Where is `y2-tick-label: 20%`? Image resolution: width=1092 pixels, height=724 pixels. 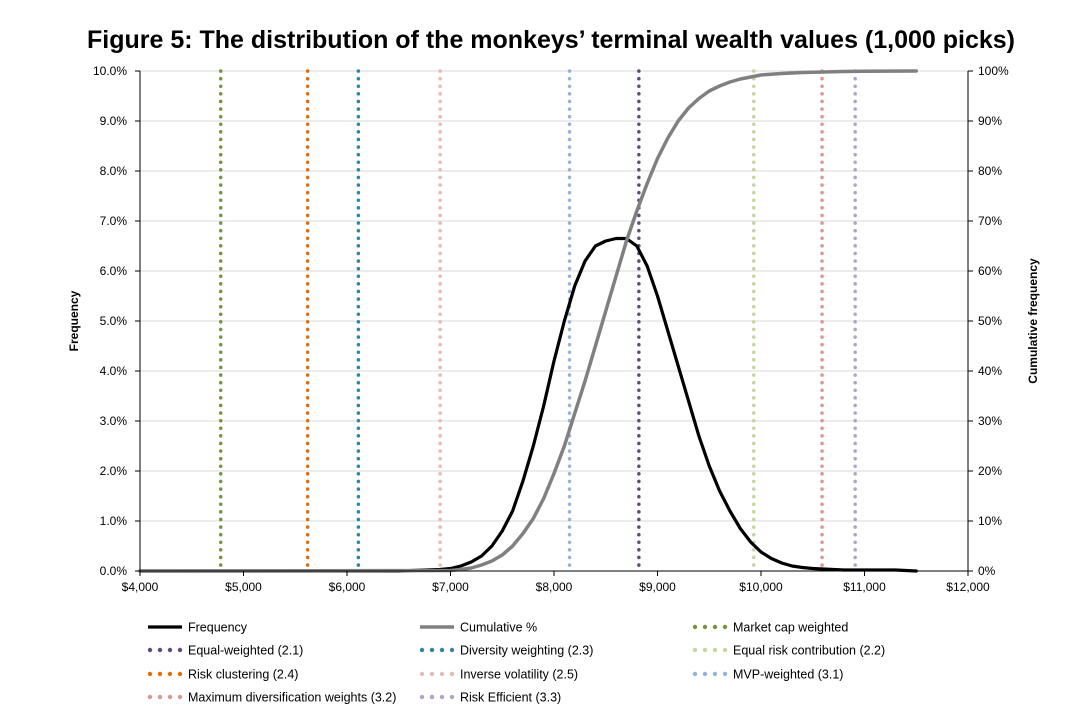 y2-tick-label: 20% is located at coordinates (990, 471).